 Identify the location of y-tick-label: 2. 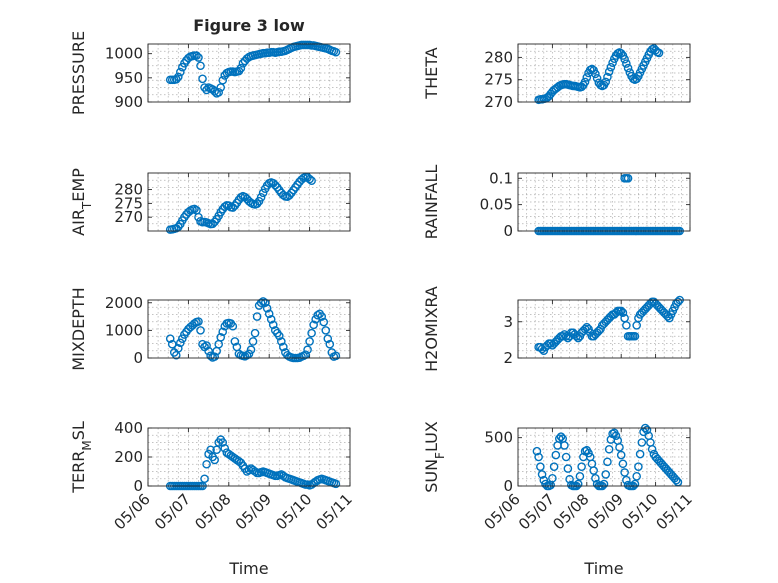
(508, 358).